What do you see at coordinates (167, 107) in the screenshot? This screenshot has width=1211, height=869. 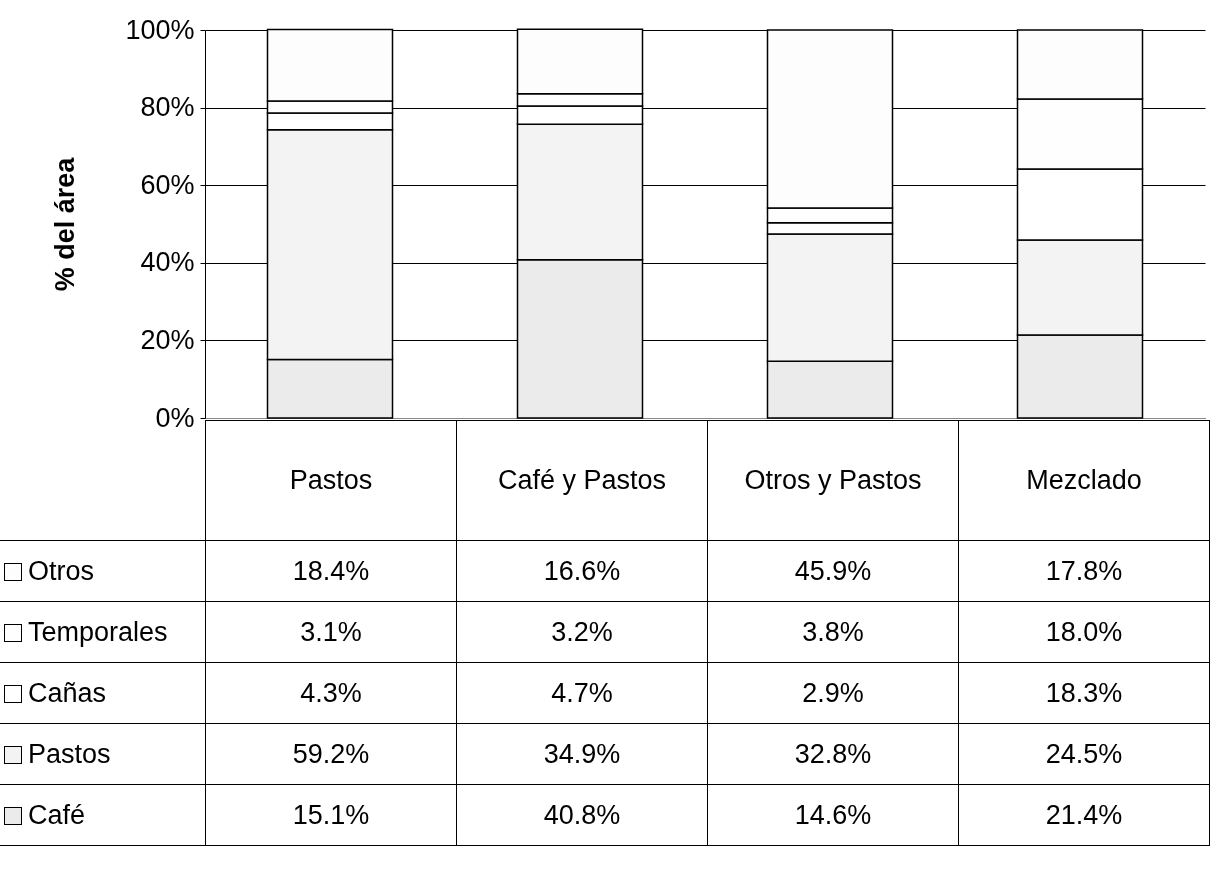 I see `y-tick-label: 80%` at bounding box center [167, 107].